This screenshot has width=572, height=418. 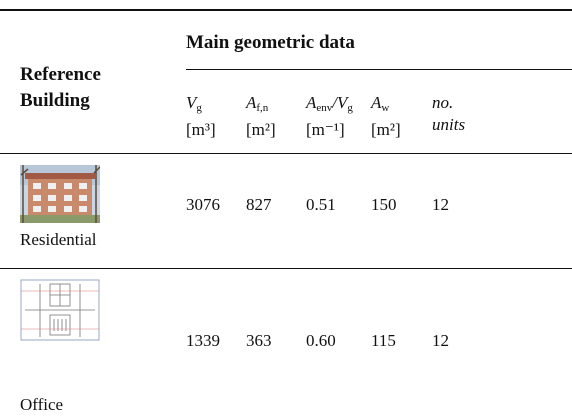 What do you see at coordinates (286, 268) in the screenshot?
I see `row-rule` at bounding box center [286, 268].